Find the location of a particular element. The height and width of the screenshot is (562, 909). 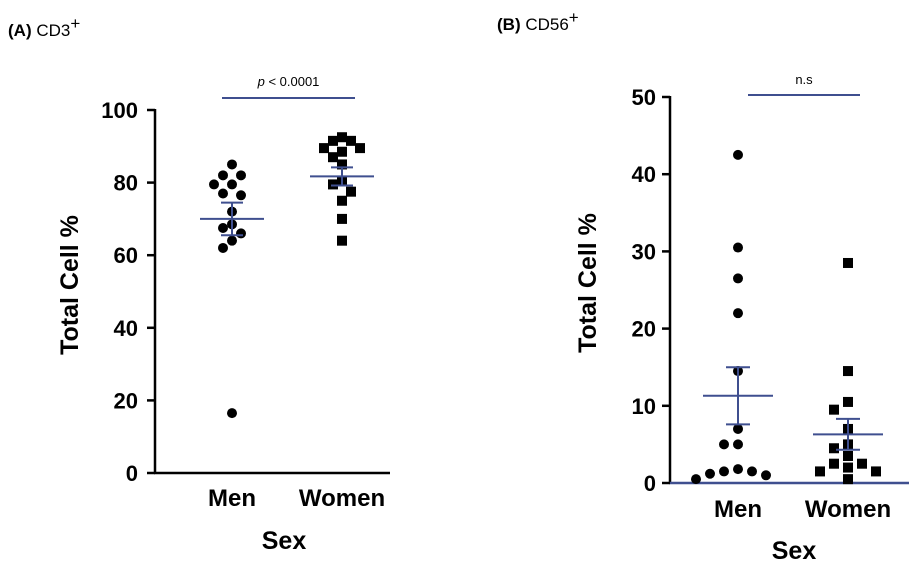

panel-header: (A) CD3+ is located at coordinates (44, 27).